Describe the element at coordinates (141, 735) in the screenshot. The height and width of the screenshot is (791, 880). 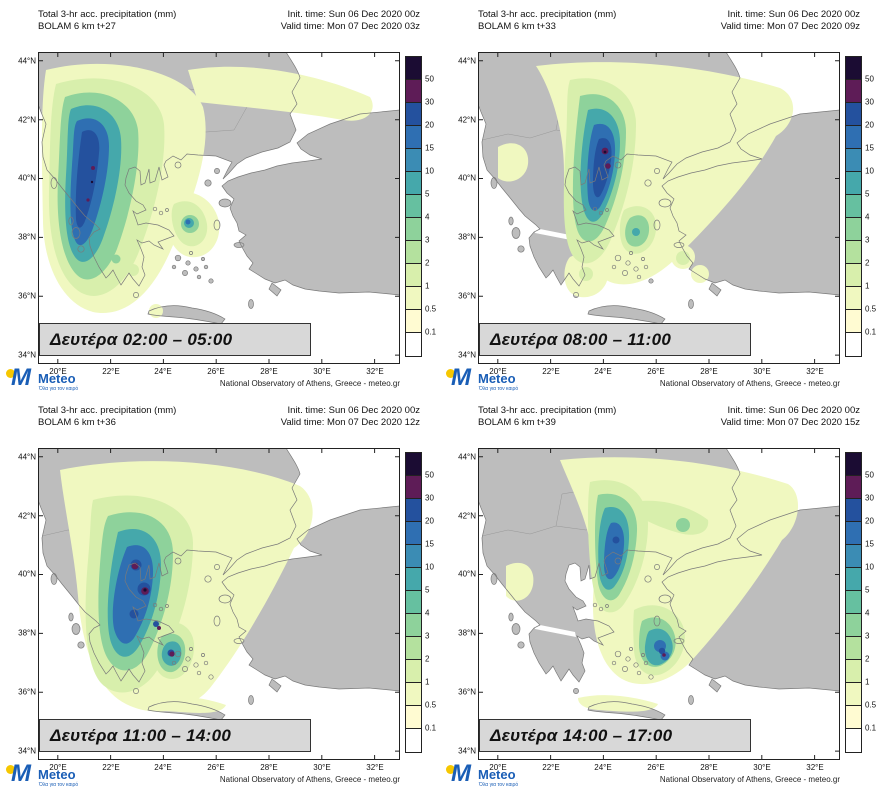
I see `time-range-label: Δευτέρα 11:00 – 14:00` at that location.